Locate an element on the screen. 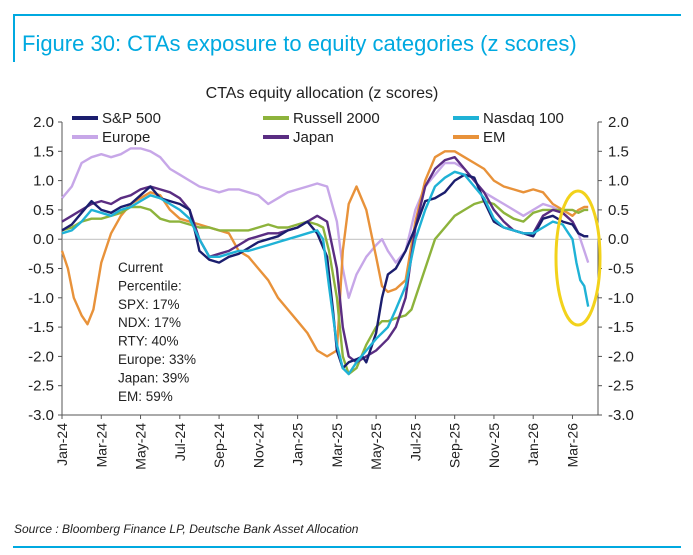 The width and height of the screenshot is (693, 555). annotation-line: Current is located at coordinates (140, 267).